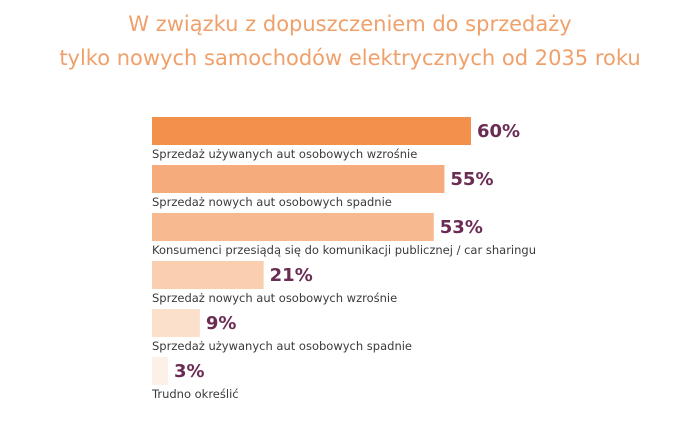 The image size is (700, 426). I want to click on value-label-4: 21%, so click(291, 275).